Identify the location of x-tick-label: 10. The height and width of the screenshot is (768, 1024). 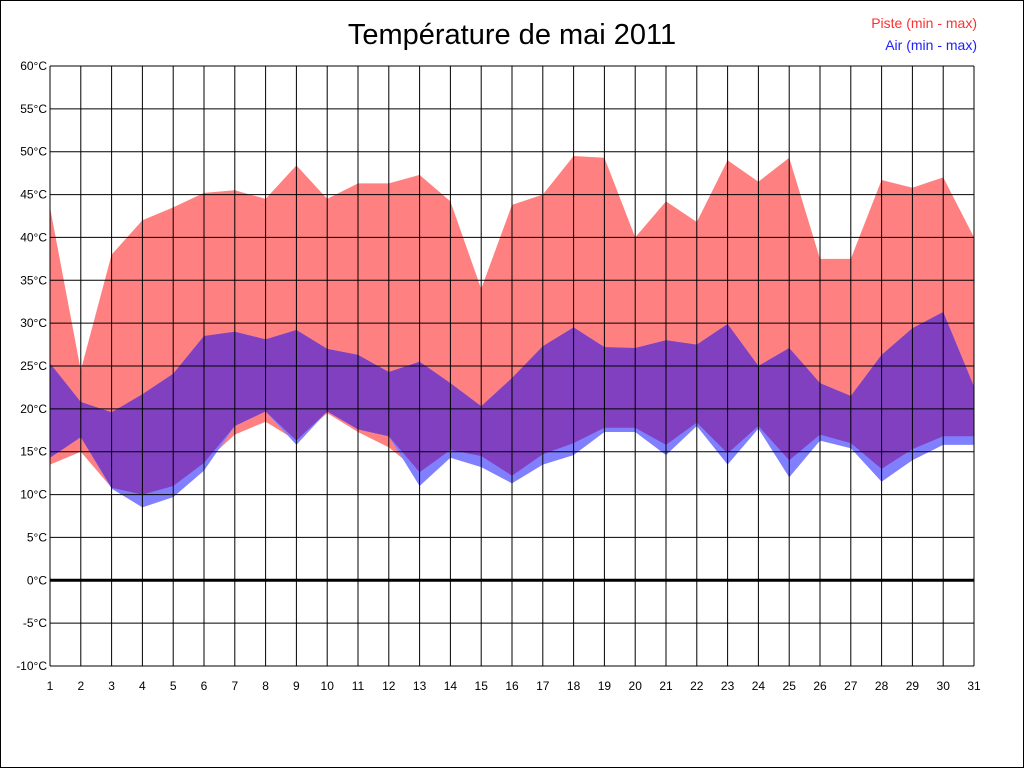
(328, 686).